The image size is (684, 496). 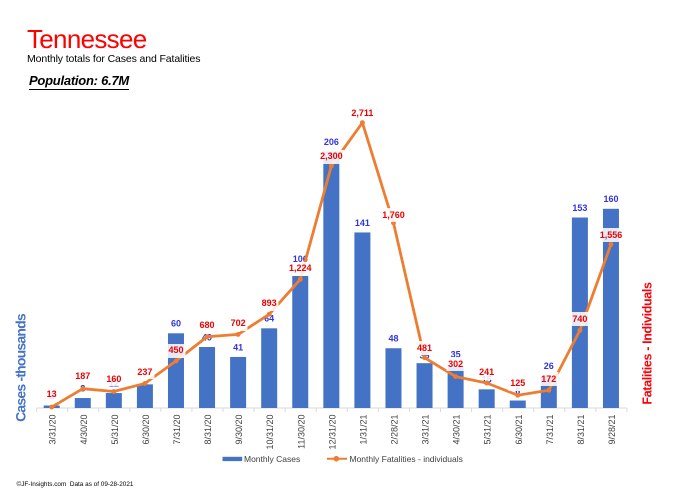 What do you see at coordinates (115, 430) in the screenshot?
I see `svg-text: 5/31/20` at bounding box center [115, 430].